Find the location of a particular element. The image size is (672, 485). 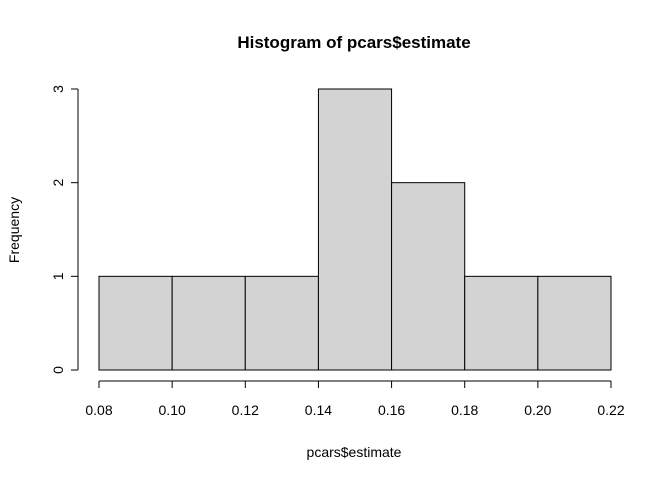

x-tick-label-6: 0.20 is located at coordinates (537, 410).